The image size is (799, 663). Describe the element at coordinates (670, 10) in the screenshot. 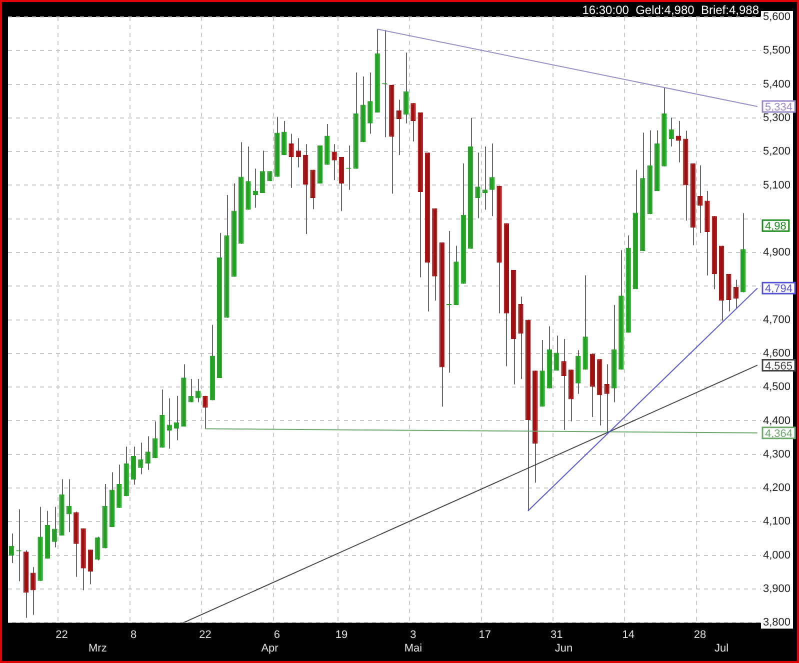

I see `chart-subtitle: 16:30:00 Geld:4,980 Brief:4,988` at that location.